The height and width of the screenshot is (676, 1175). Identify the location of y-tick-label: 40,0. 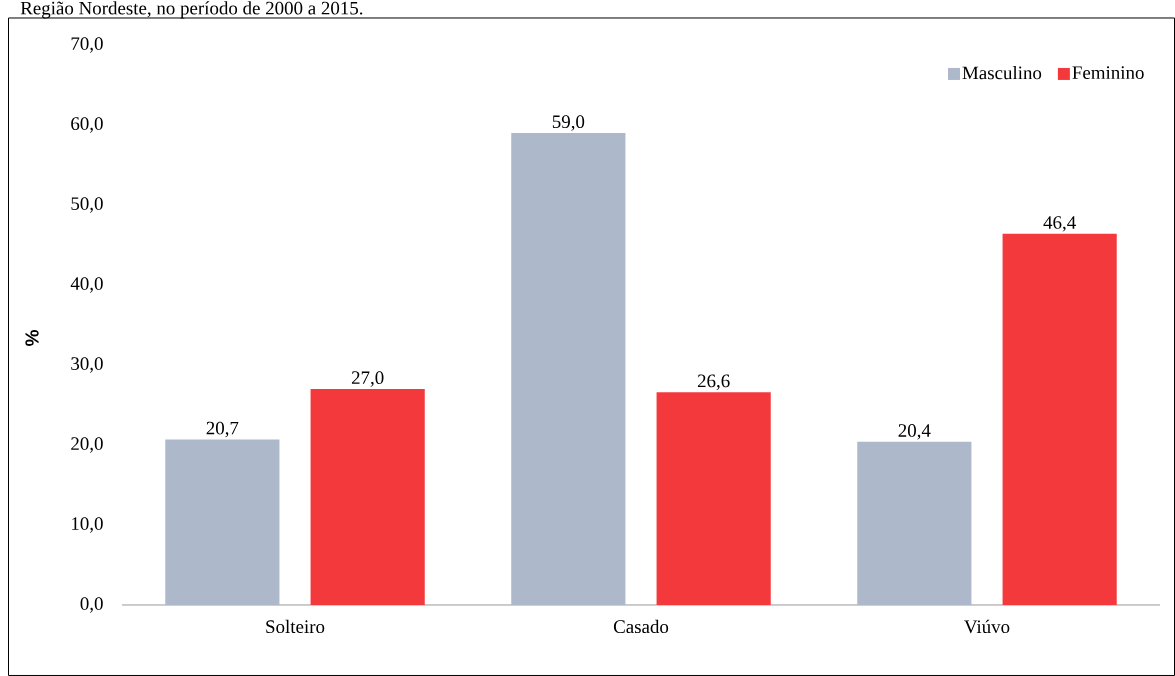
(86, 285).